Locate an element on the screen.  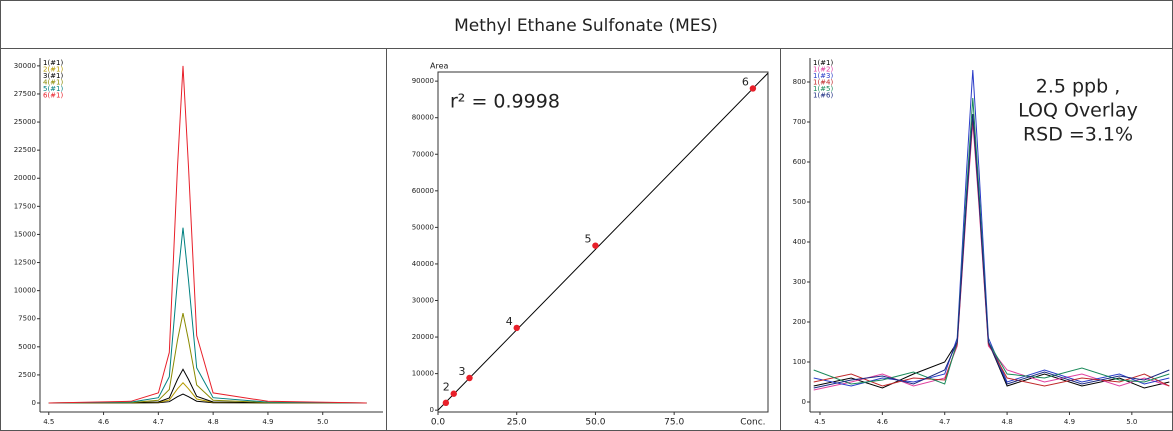
point-label: 2 is located at coordinates (446, 387).